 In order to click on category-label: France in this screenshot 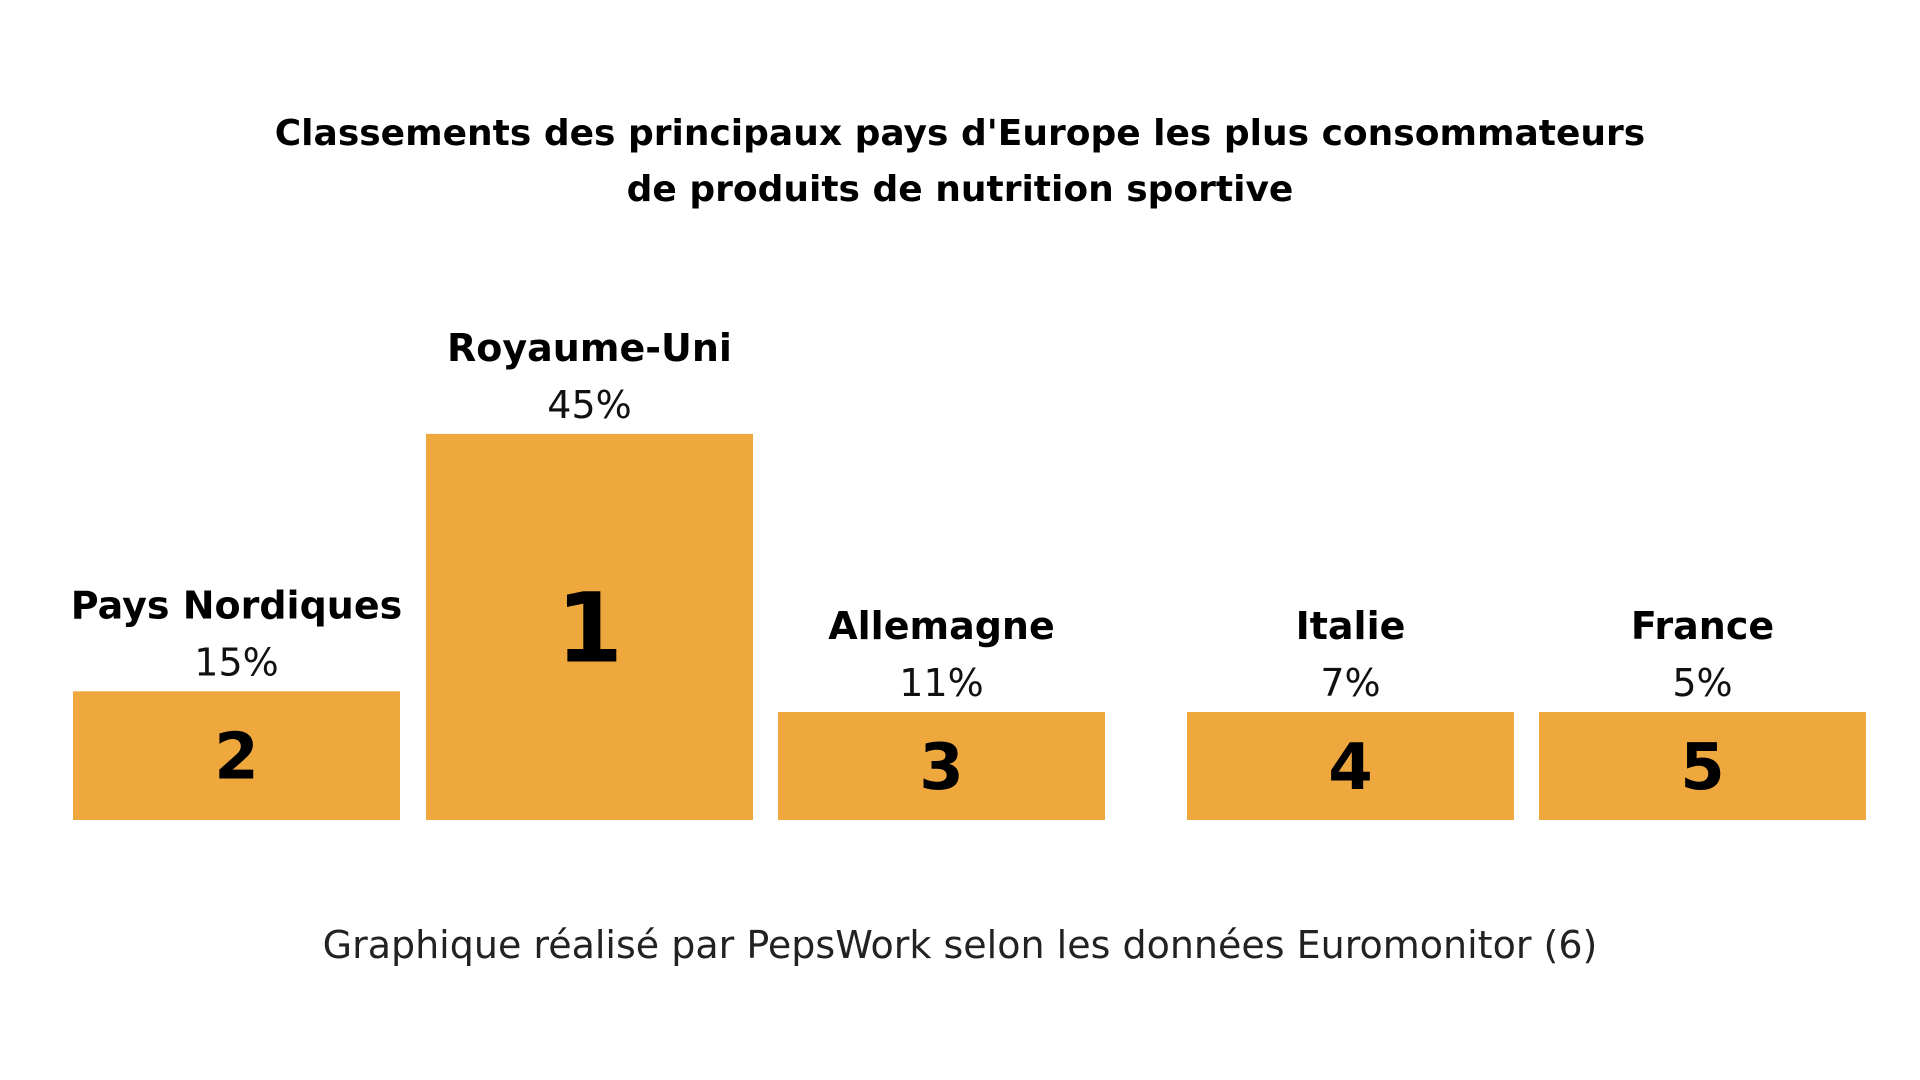, I will do `click(1702, 626)`.